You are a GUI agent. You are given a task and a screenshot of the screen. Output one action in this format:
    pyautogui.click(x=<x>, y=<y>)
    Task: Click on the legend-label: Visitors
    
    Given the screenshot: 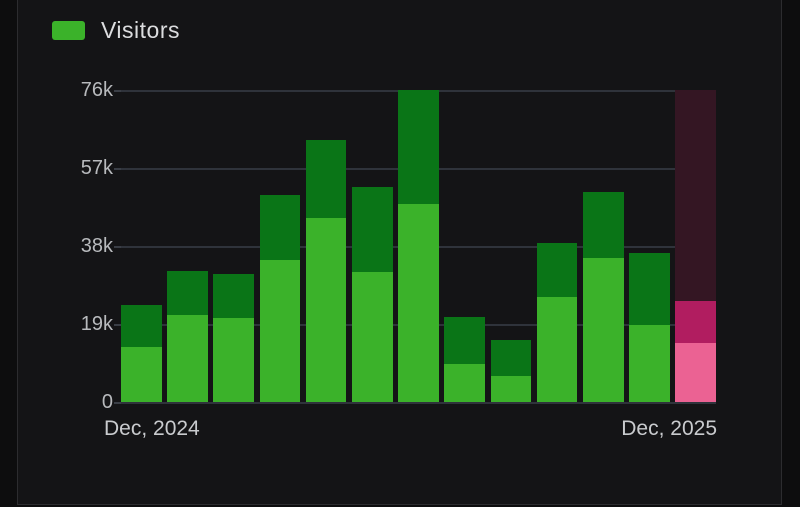 What is the action you would take?
    pyautogui.click(x=140, y=30)
    